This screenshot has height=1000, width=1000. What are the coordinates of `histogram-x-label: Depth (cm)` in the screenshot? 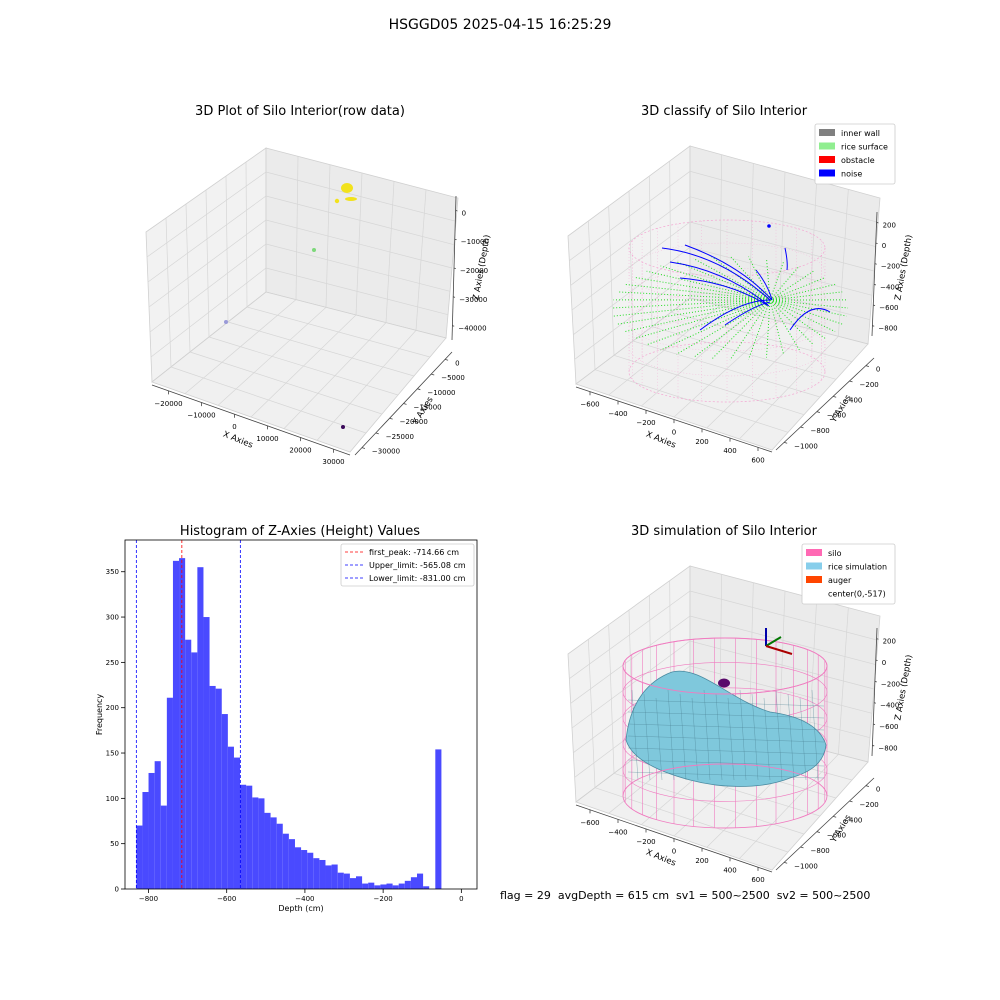 It's located at (300, 908).